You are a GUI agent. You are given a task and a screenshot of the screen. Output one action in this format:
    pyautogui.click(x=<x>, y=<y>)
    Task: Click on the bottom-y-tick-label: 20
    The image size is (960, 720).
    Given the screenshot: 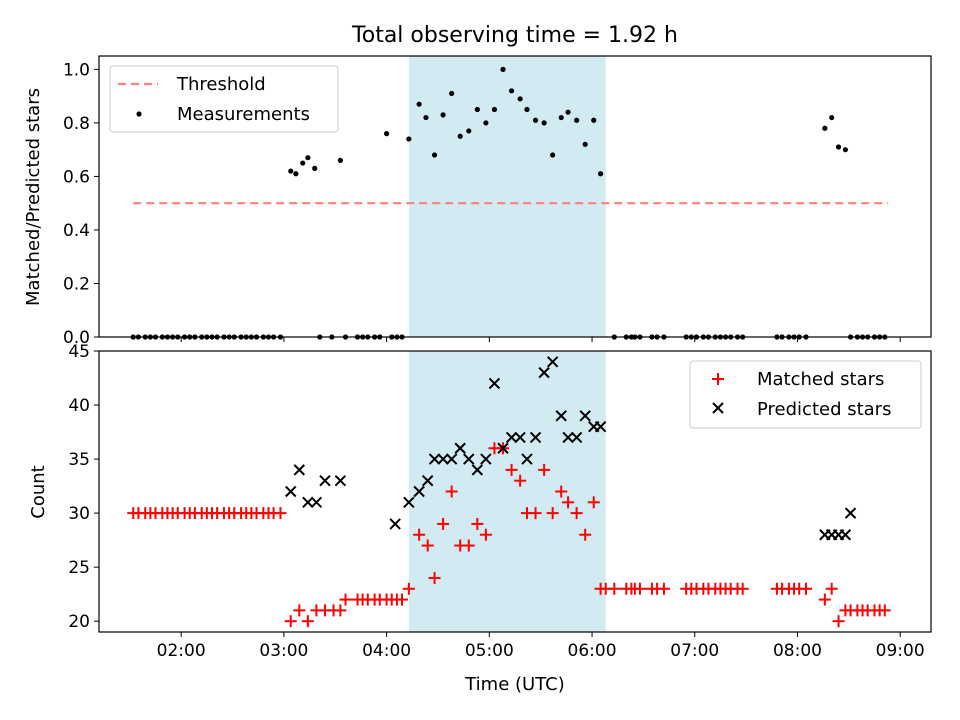 What is the action you would take?
    pyautogui.click(x=79, y=622)
    